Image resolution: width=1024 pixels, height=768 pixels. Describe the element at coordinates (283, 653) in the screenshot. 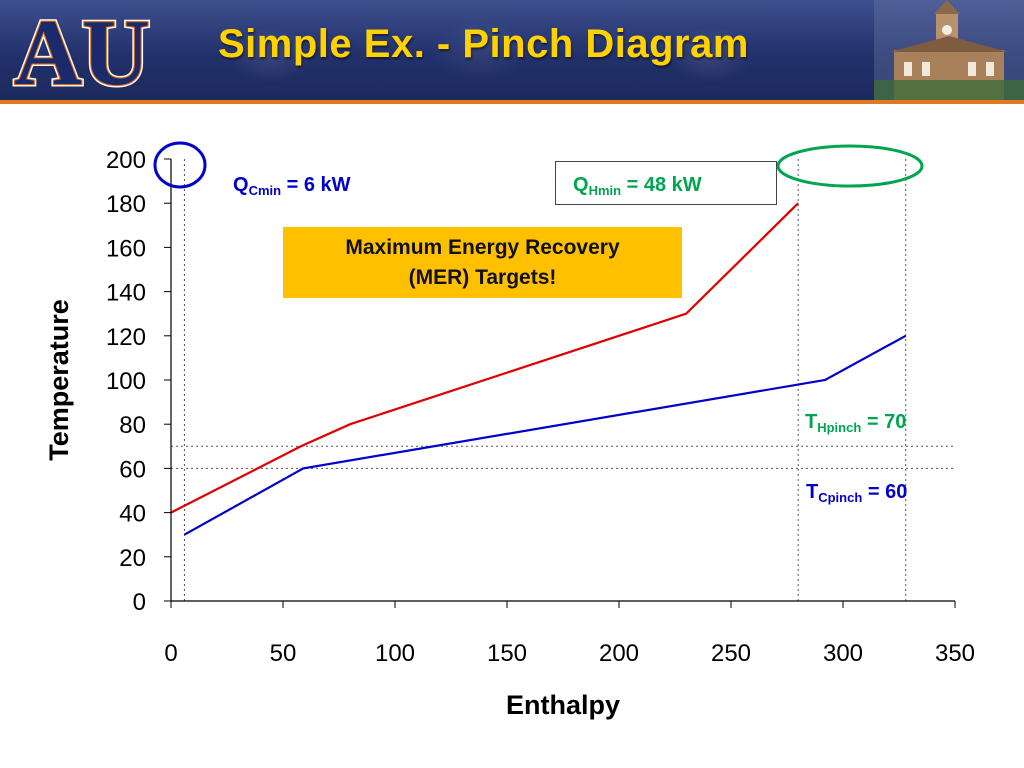

I see `x-tick-label: 50` at that location.